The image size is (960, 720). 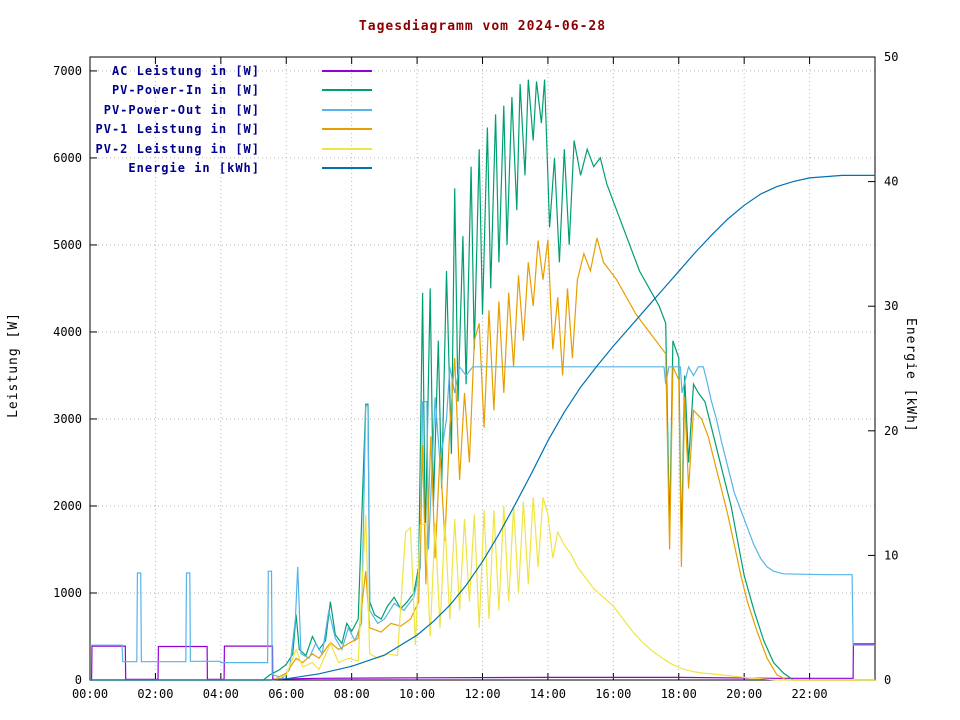 What do you see at coordinates (177, 148) in the screenshot?
I see `legend-label: PV-2 Leistung in [W]` at bounding box center [177, 148].